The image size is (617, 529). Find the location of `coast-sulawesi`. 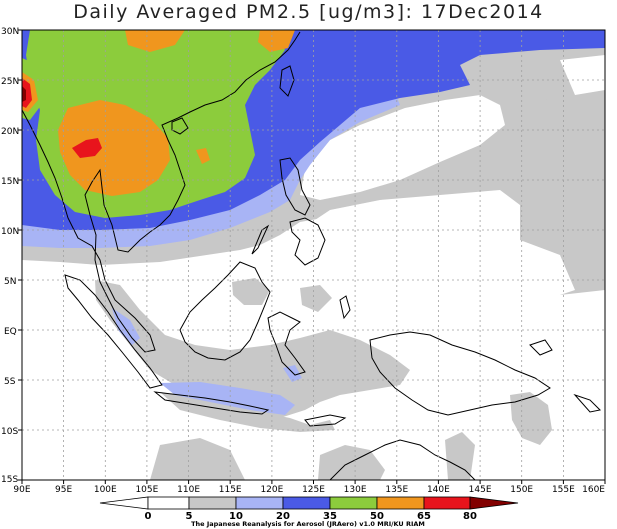

coast-sulawesi is located at coordinates (286, 343).